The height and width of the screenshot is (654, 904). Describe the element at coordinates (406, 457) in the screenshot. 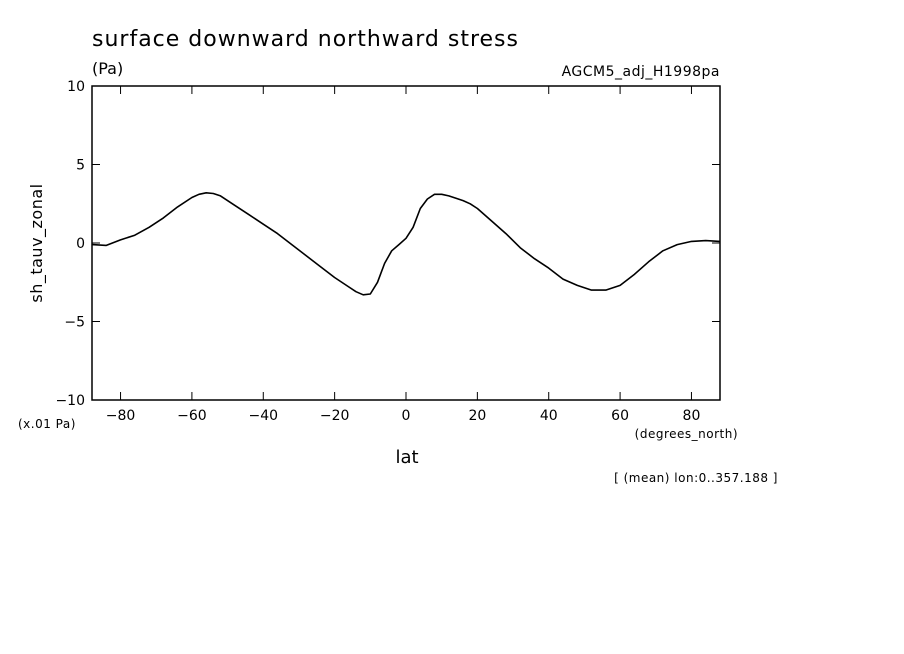

I see `x-axis-label: lat` at that location.